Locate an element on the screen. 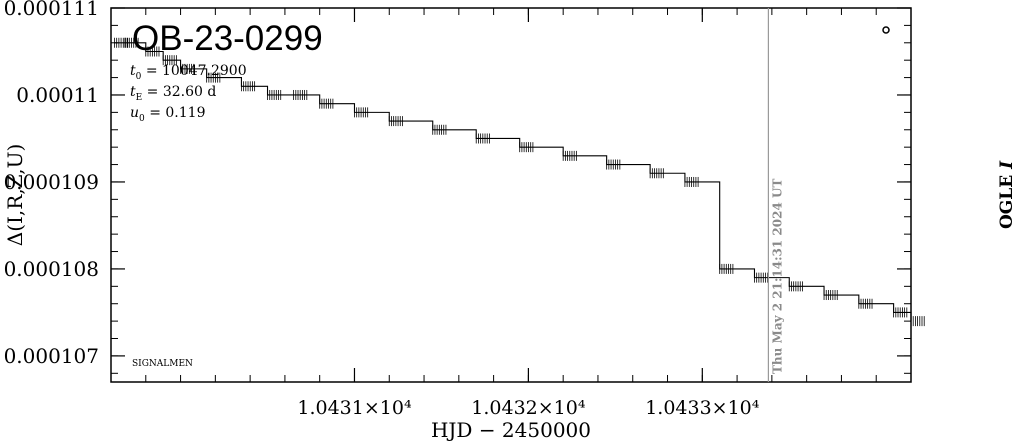 The height and width of the screenshot is (441, 1014). x-tick-label: 1.0431×10⁴ is located at coordinates (354, 408).